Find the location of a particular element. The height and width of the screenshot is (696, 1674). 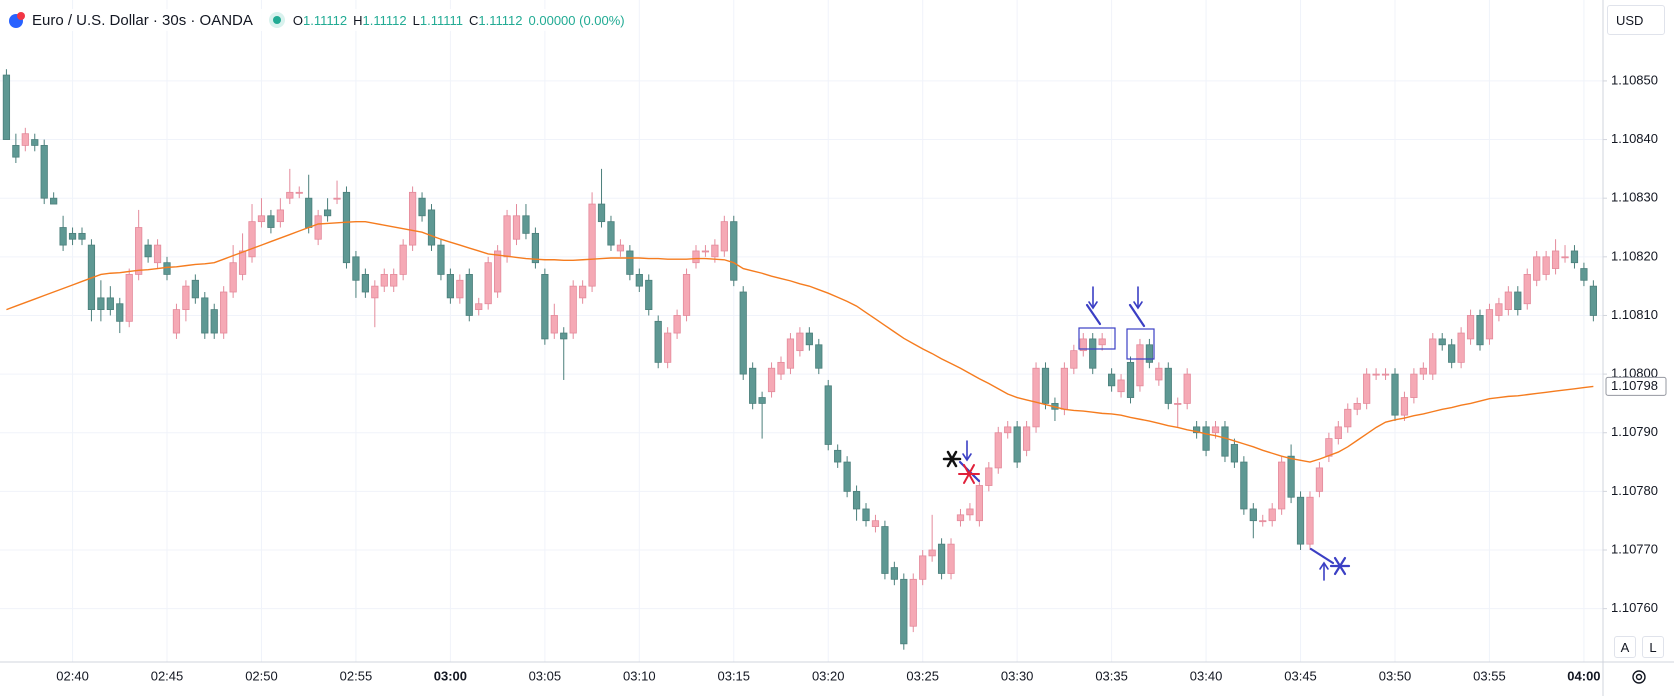

x-tick-label: 02:50 is located at coordinates (261, 675).